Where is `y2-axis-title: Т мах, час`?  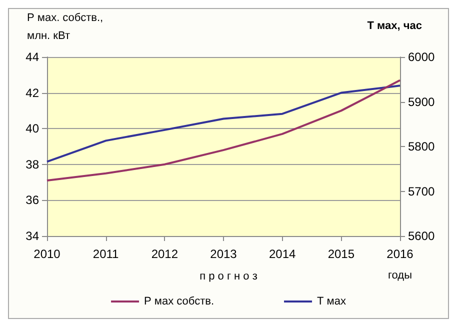 y2-axis-title: Т мах, час is located at coordinates (394, 26).